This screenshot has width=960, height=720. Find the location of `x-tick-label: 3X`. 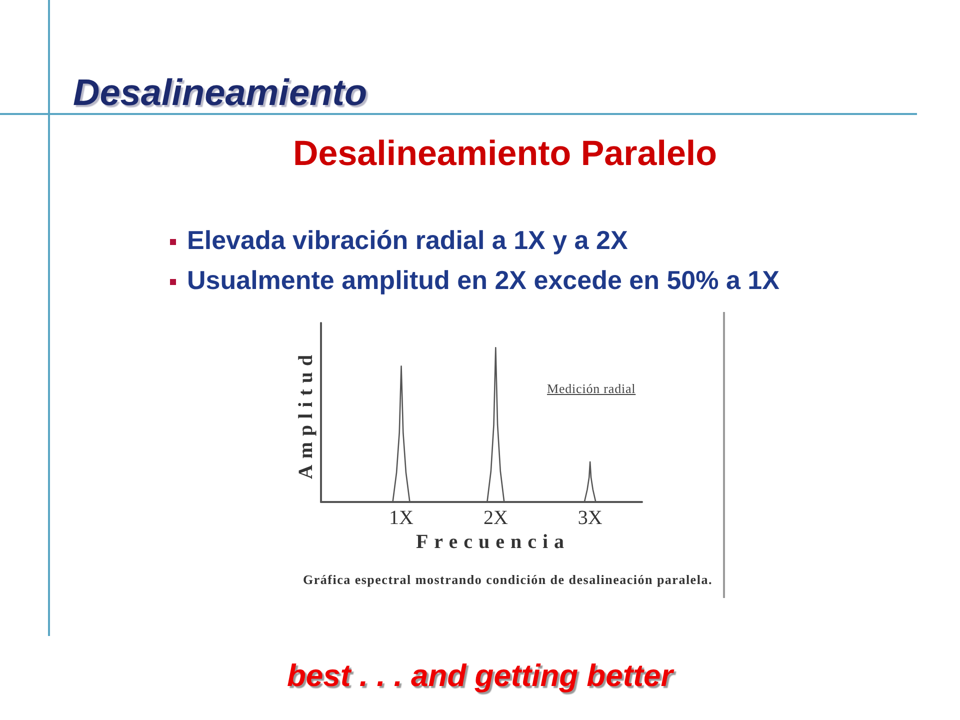

x-tick-label: 3X is located at coordinates (590, 518).